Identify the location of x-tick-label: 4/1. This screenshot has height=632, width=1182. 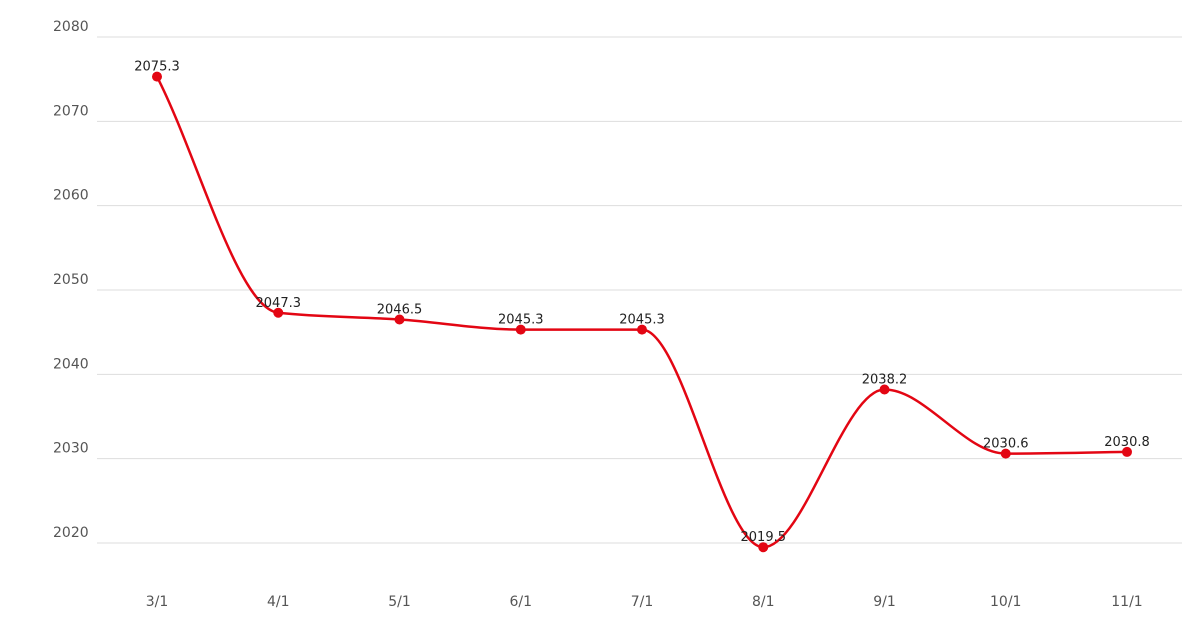
(278, 602).